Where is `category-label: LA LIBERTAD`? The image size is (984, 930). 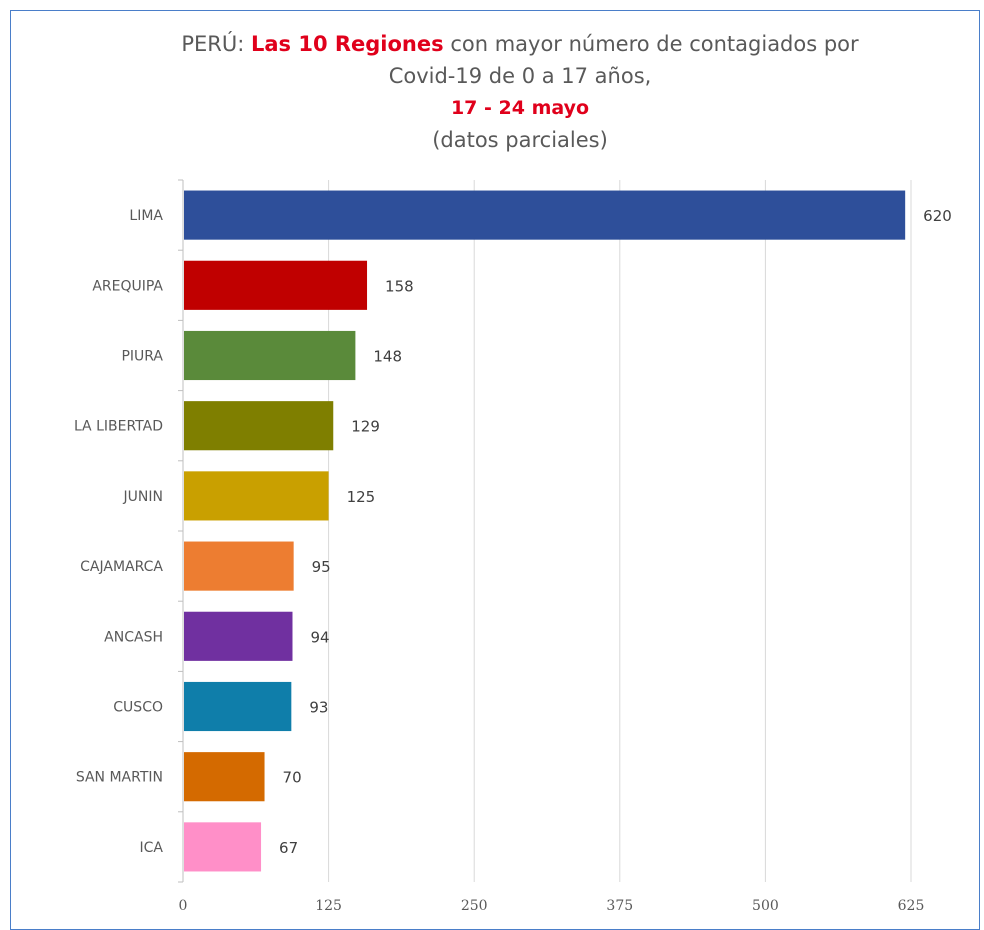
category-label: LA LIBERTAD is located at coordinates (118, 427).